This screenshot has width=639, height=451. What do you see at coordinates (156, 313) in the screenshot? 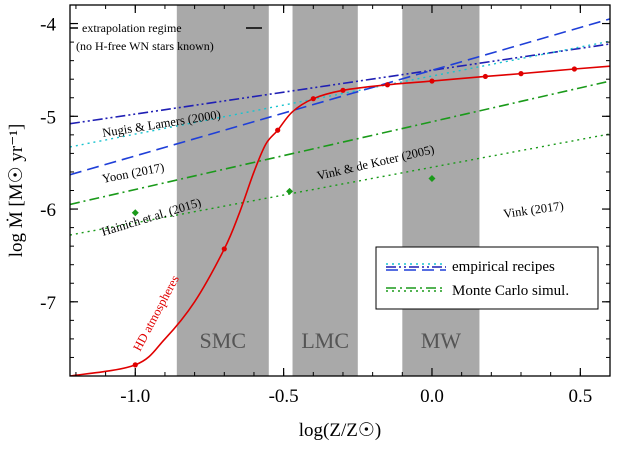
I see `series-label-hd: HD atmospheres` at bounding box center [156, 313].